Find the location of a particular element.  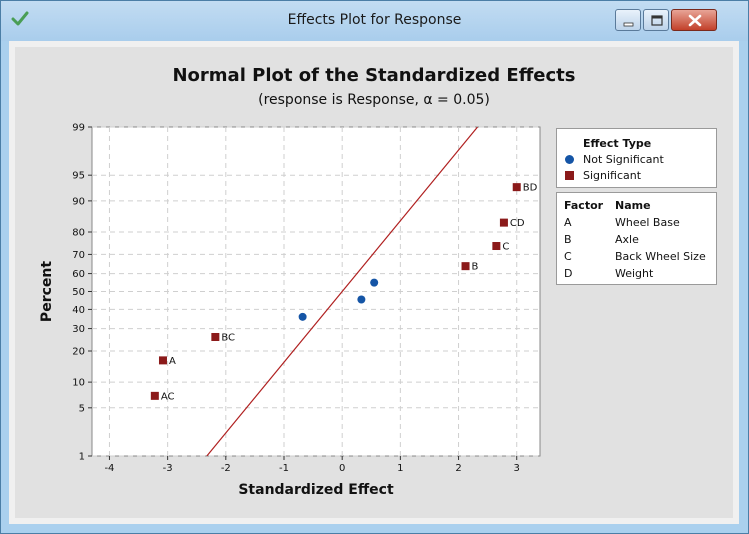

point-label: CD is located at coordinates (517, 223).